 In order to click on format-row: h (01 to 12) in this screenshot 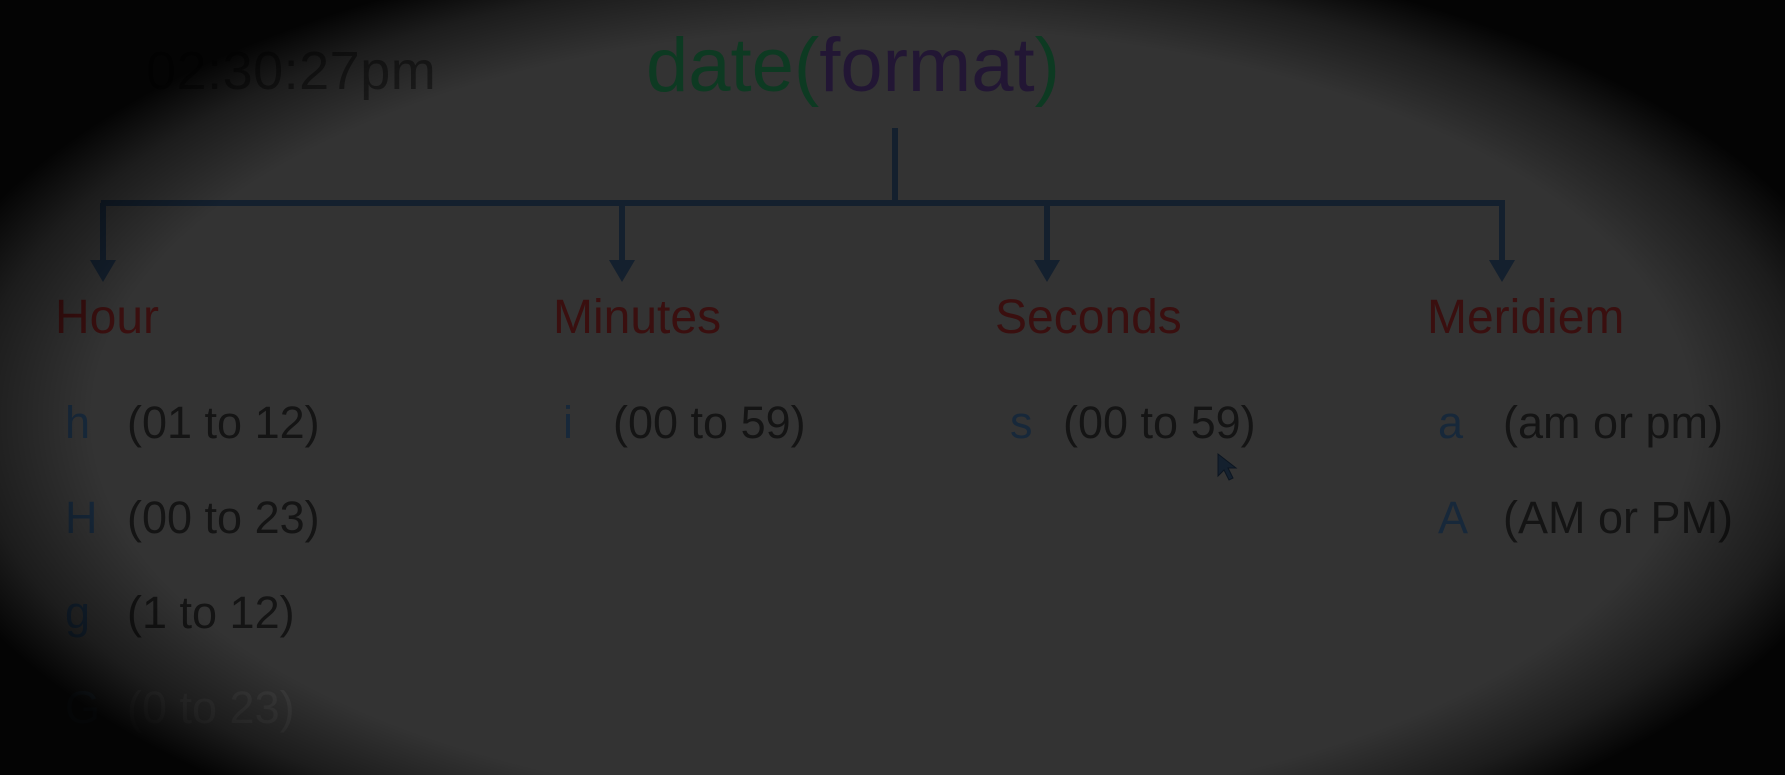, I will do `click(187, 444)`.